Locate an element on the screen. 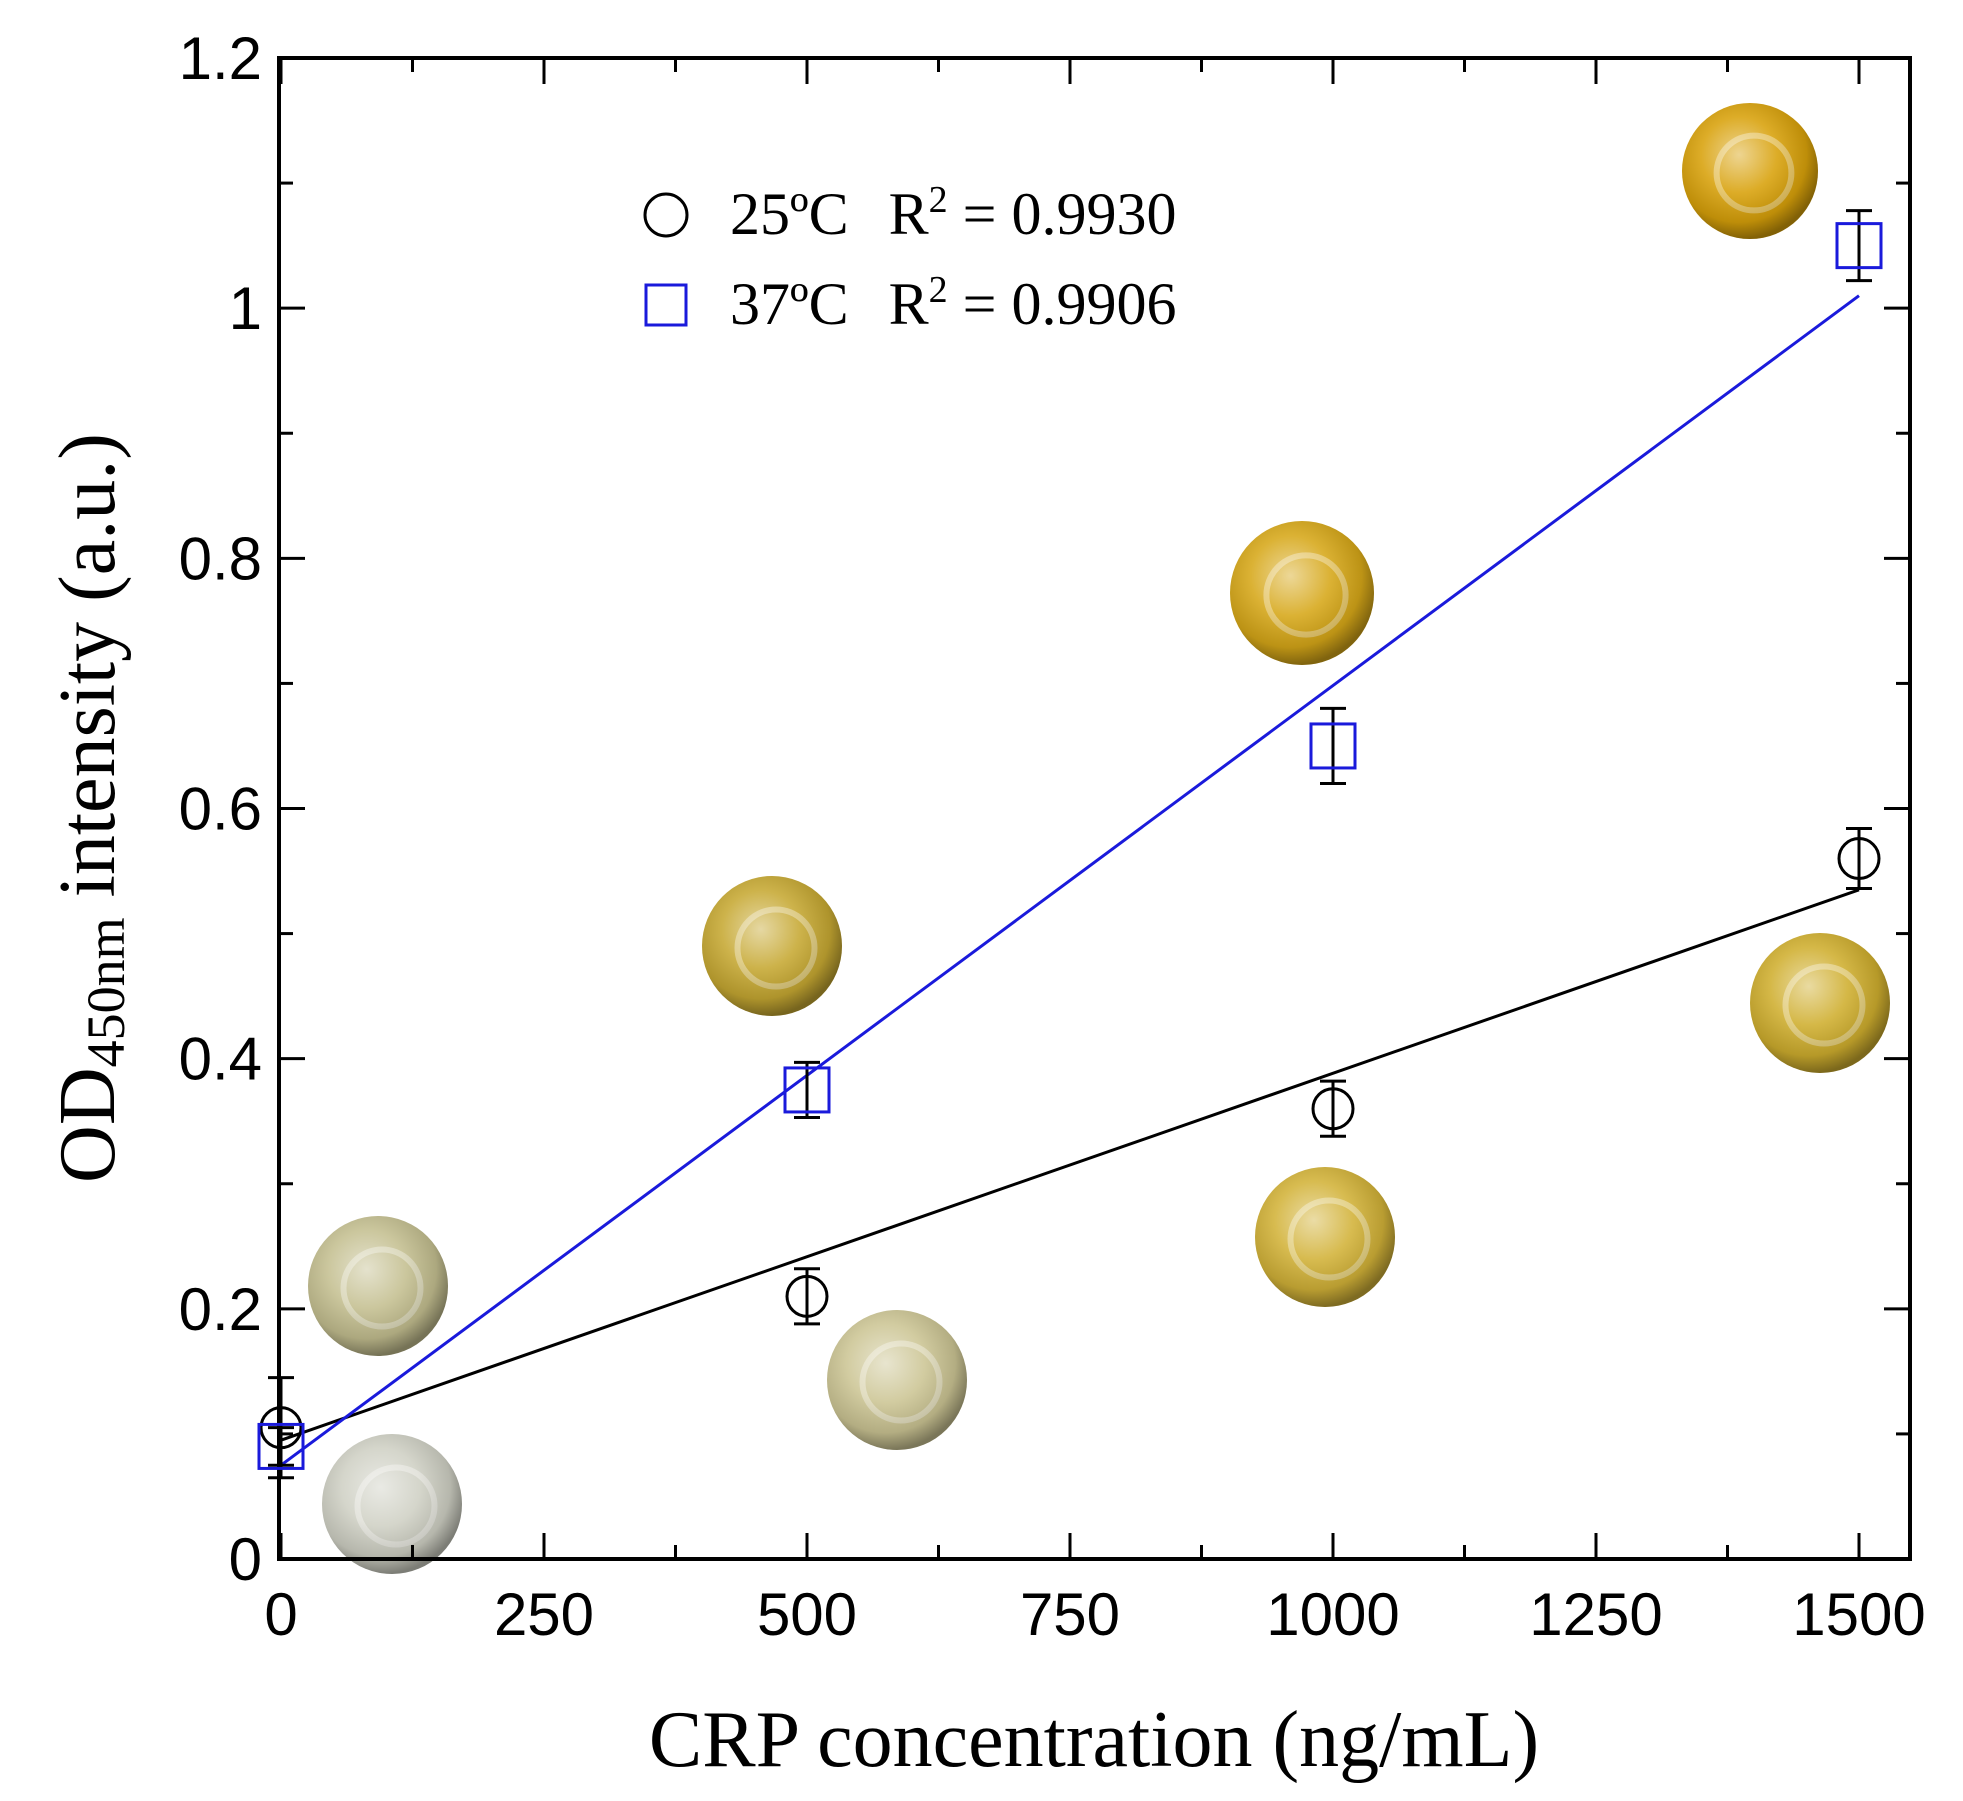 The image size is (1963, 1801). y-tick-label: 0.6 is located at coordinates (220, 809).